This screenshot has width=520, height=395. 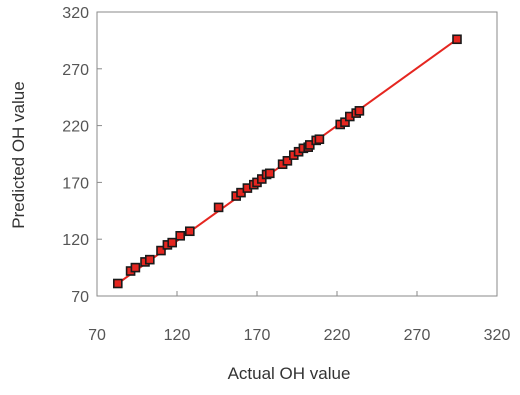 I want to click on x-axis-title: Actual OH value, so click(x=289, y=373).